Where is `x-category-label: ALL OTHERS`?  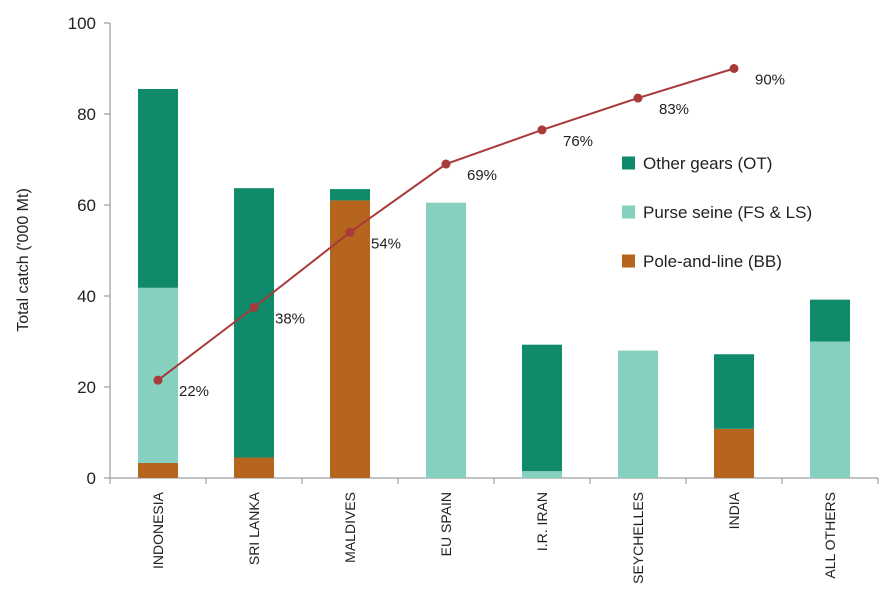
x-category-label: ALL OTHERS is located at coordinates (830, 535).